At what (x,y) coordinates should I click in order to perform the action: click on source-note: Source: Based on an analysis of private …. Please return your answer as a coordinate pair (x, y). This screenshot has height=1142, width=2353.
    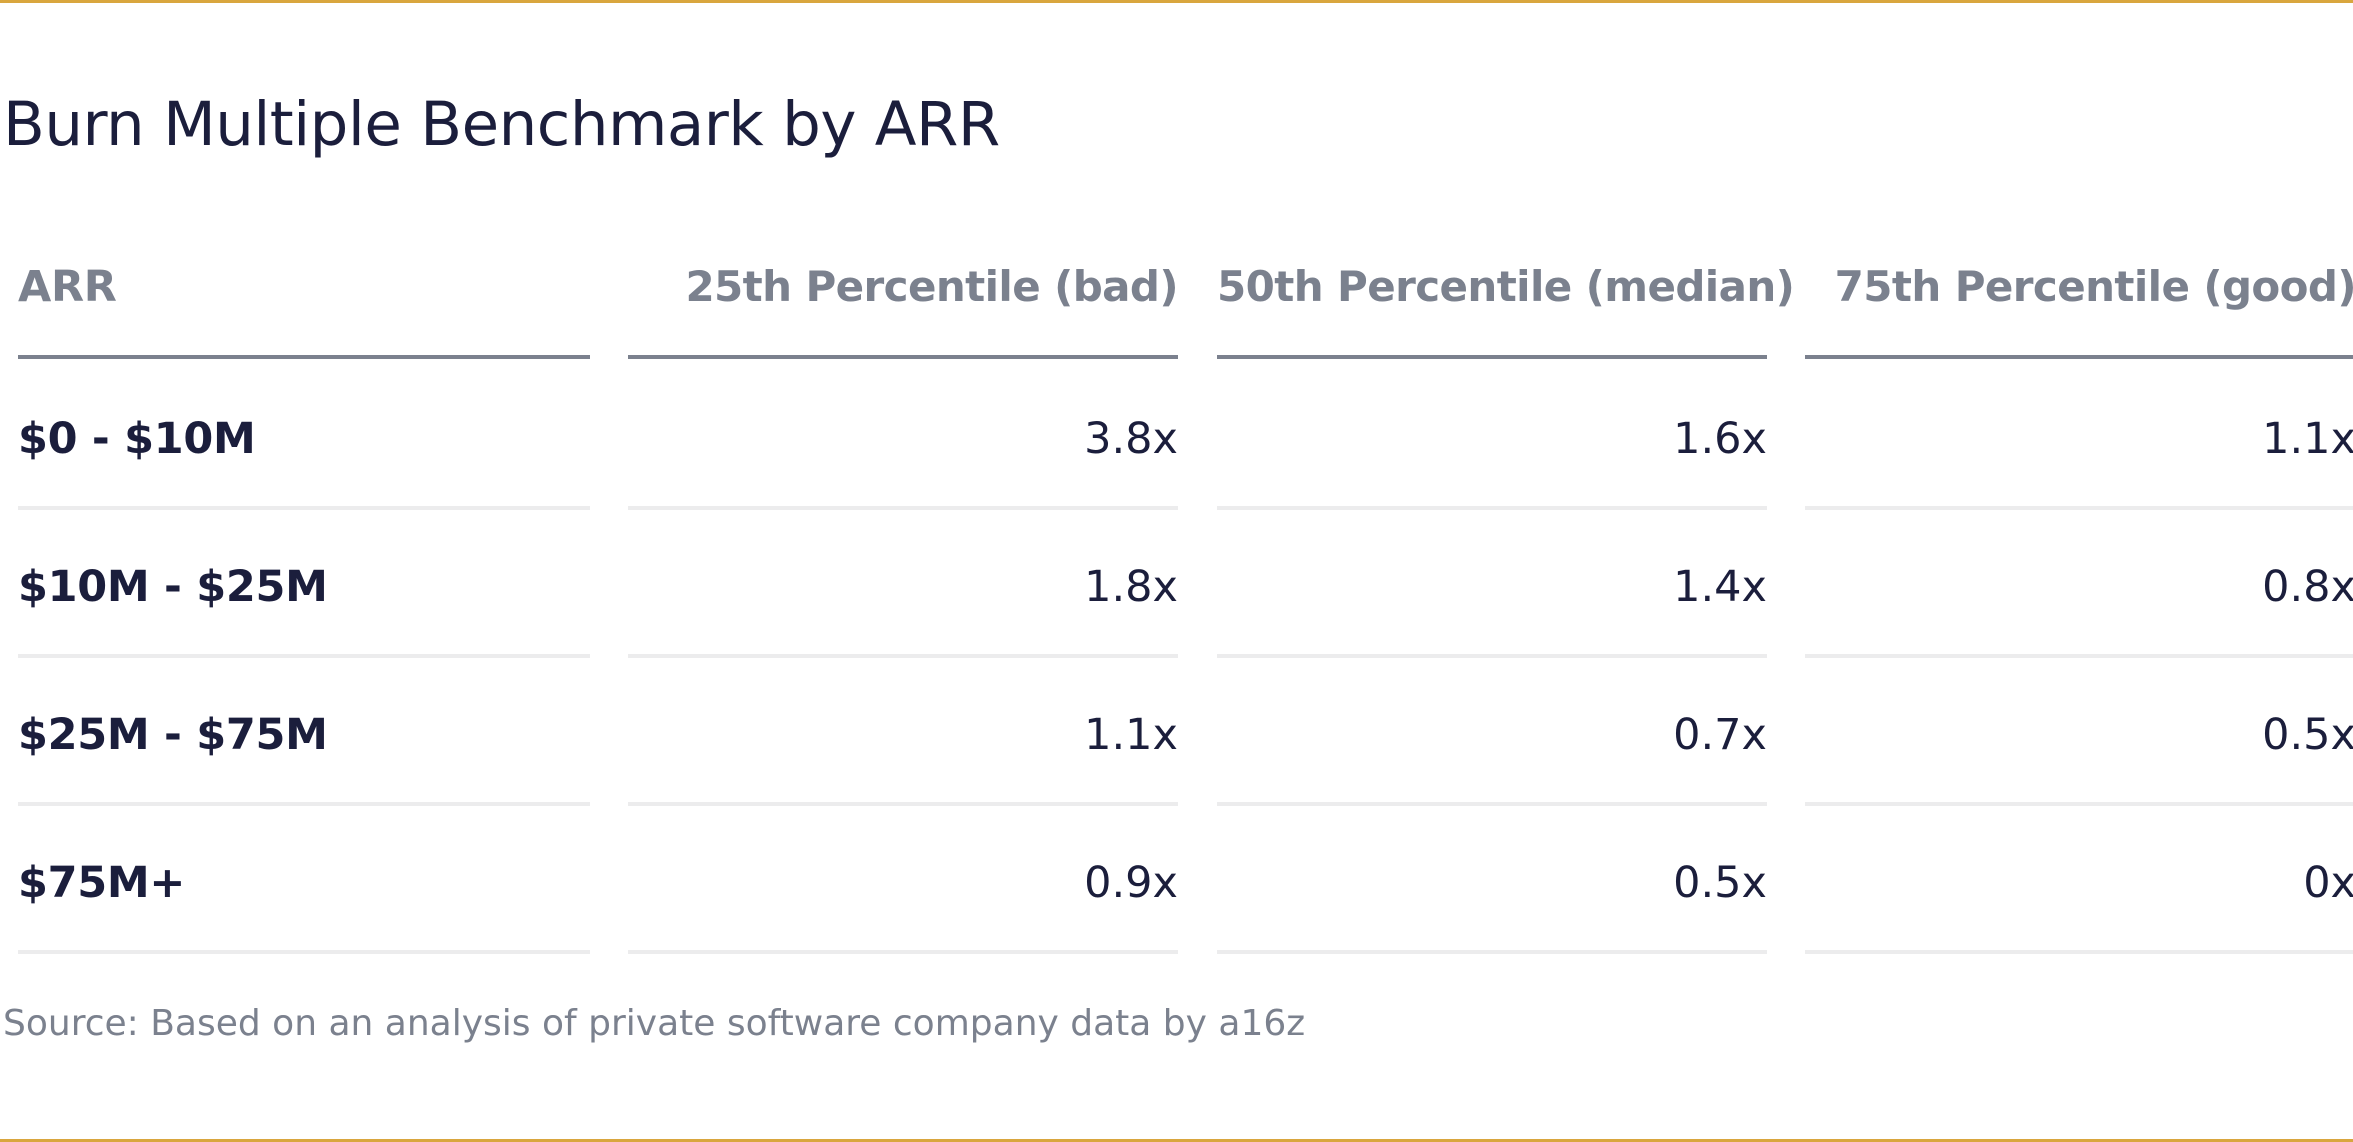
    Looking at the image, I should click on (654, 1023).